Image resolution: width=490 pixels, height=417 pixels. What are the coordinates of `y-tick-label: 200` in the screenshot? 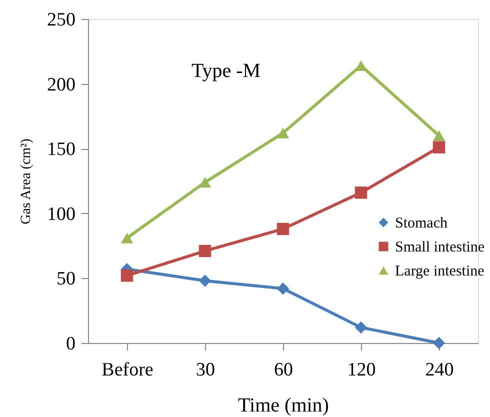 It's located at (61, 85).